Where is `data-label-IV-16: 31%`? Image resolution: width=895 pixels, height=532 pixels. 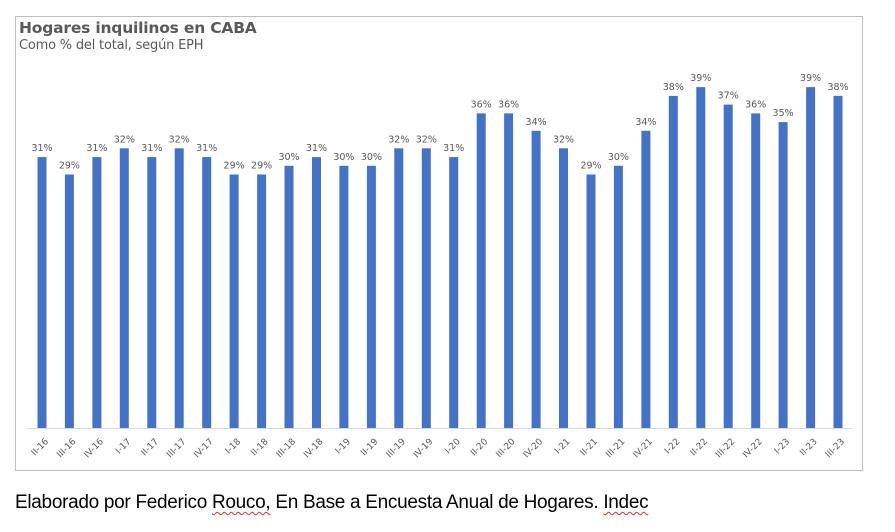
data-label-IV-16: 31% is located at coordinates (96, 148).